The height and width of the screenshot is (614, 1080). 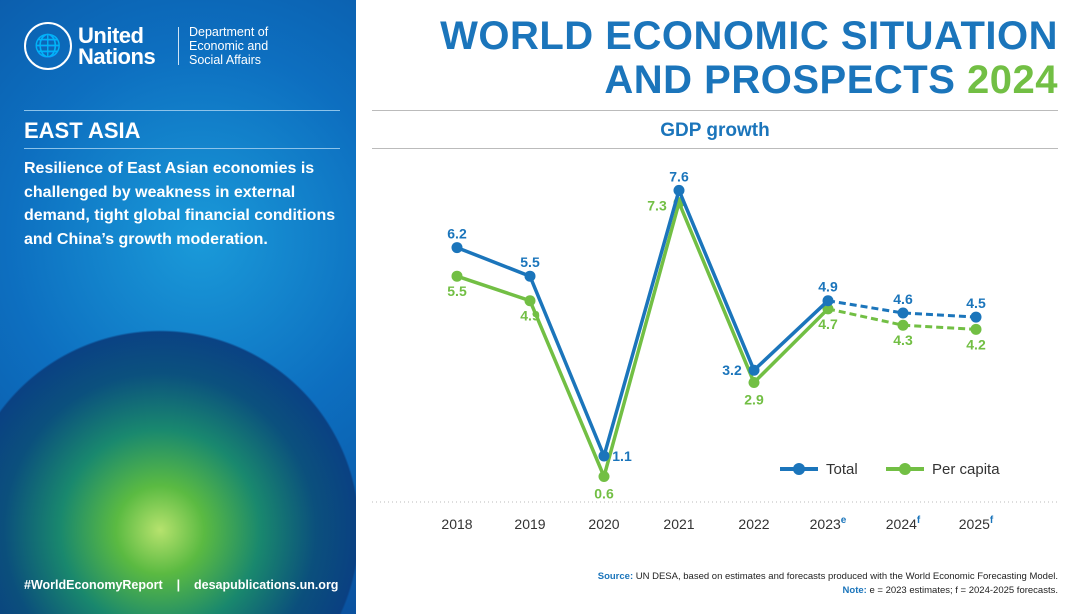 I want to click on x-tick-label: 2024f, so click(x=903, y=523).